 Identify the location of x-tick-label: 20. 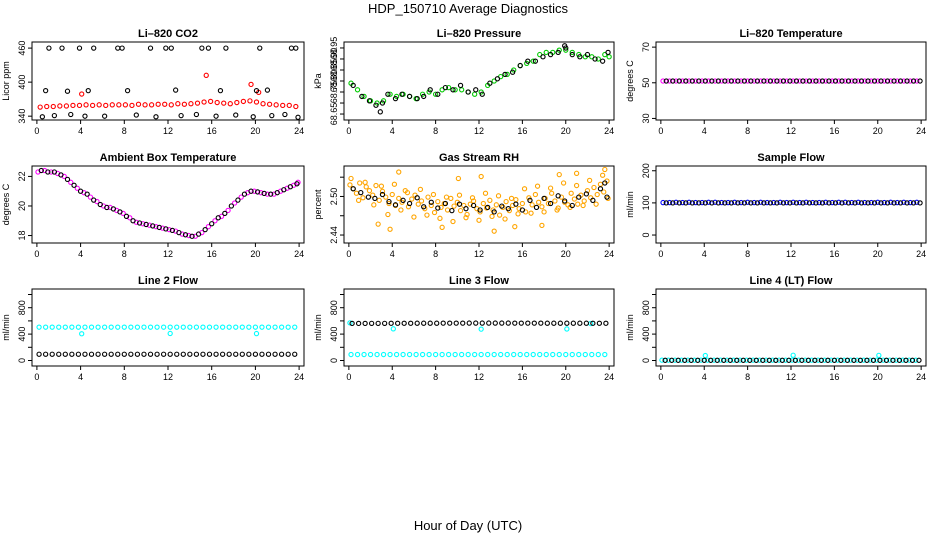
(255, 131).